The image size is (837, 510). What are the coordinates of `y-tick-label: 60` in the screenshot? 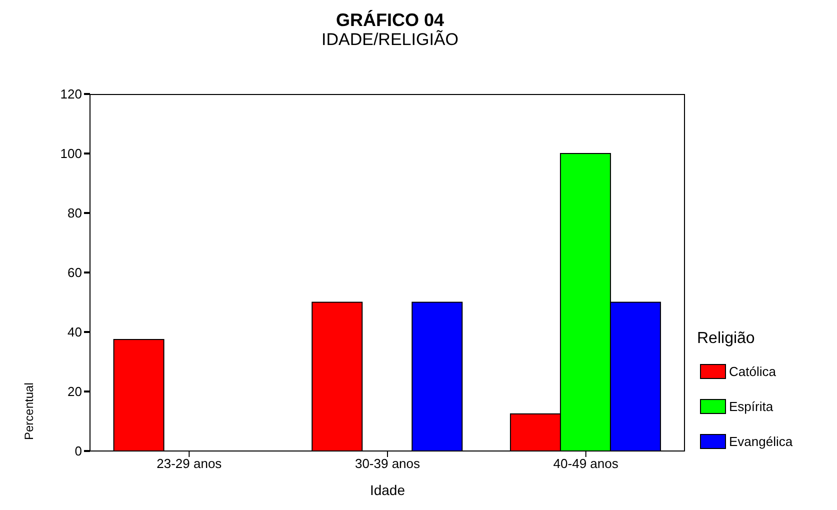 It's located at (75, 272).